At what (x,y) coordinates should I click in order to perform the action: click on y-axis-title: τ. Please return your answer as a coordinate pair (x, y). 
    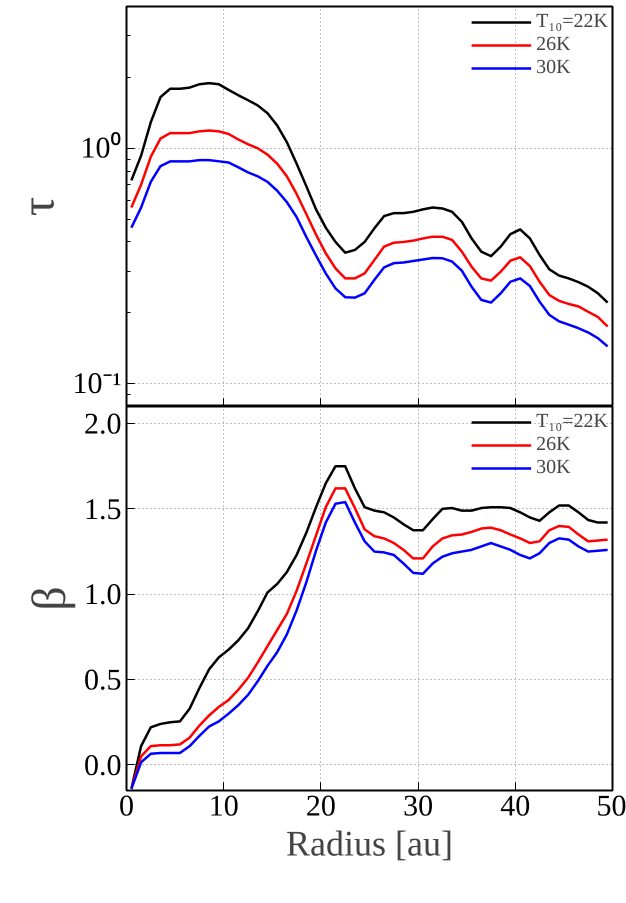
    Looking at the image, I should click on (38, 206).